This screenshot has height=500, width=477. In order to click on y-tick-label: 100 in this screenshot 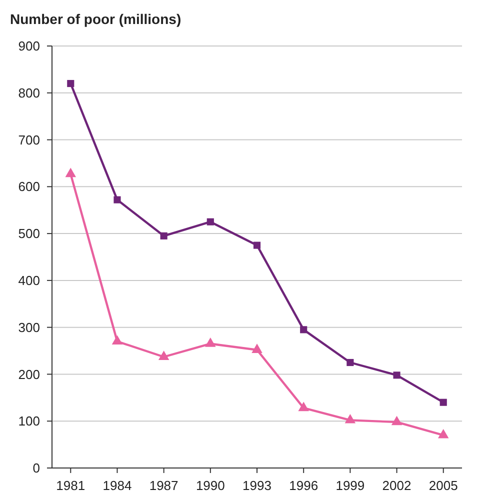, I will do `click(29, 421)`.